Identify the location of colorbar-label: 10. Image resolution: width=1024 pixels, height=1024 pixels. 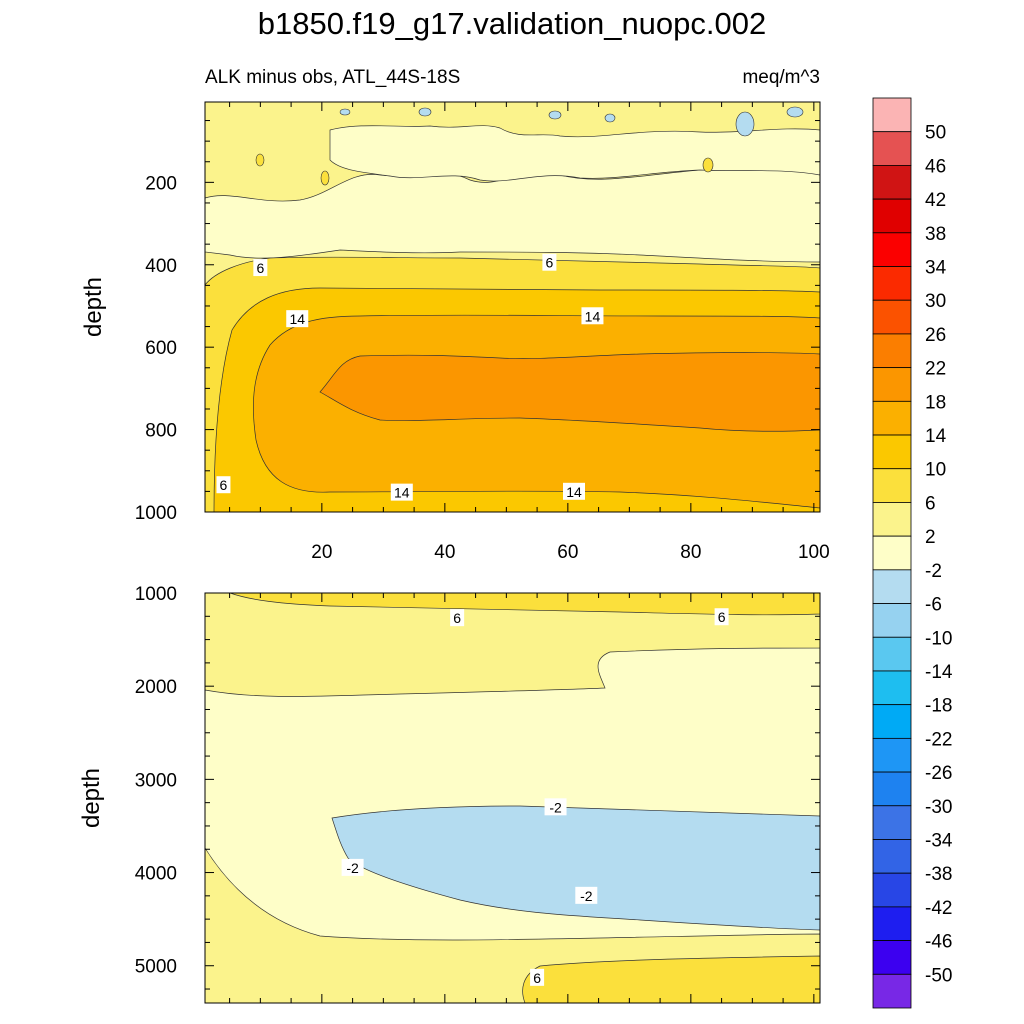
(935, 470).